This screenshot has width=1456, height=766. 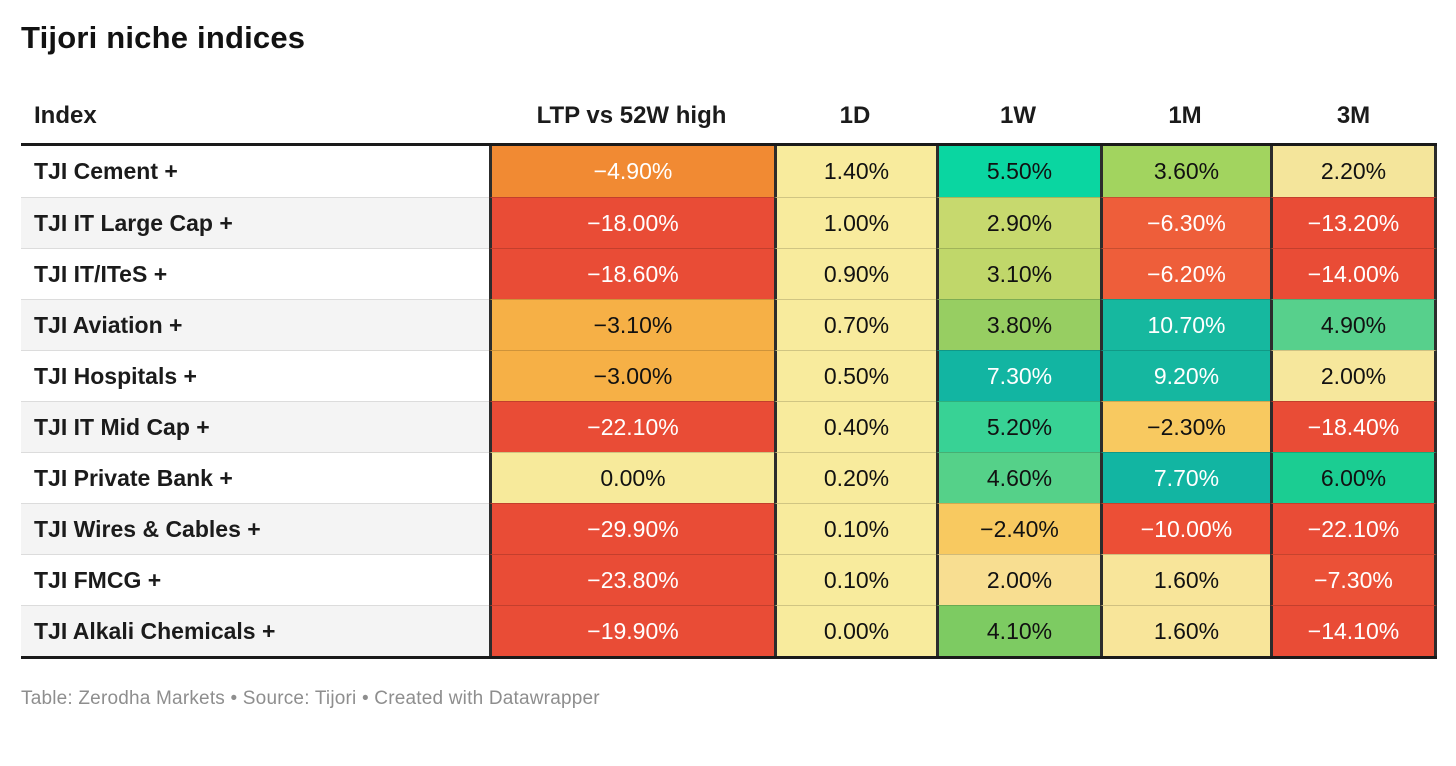 What do you see at coordinates (1353, 579) in the screenshot?
I see `value-cell-3m: −7.30%` at bounding box center [1353, 579].